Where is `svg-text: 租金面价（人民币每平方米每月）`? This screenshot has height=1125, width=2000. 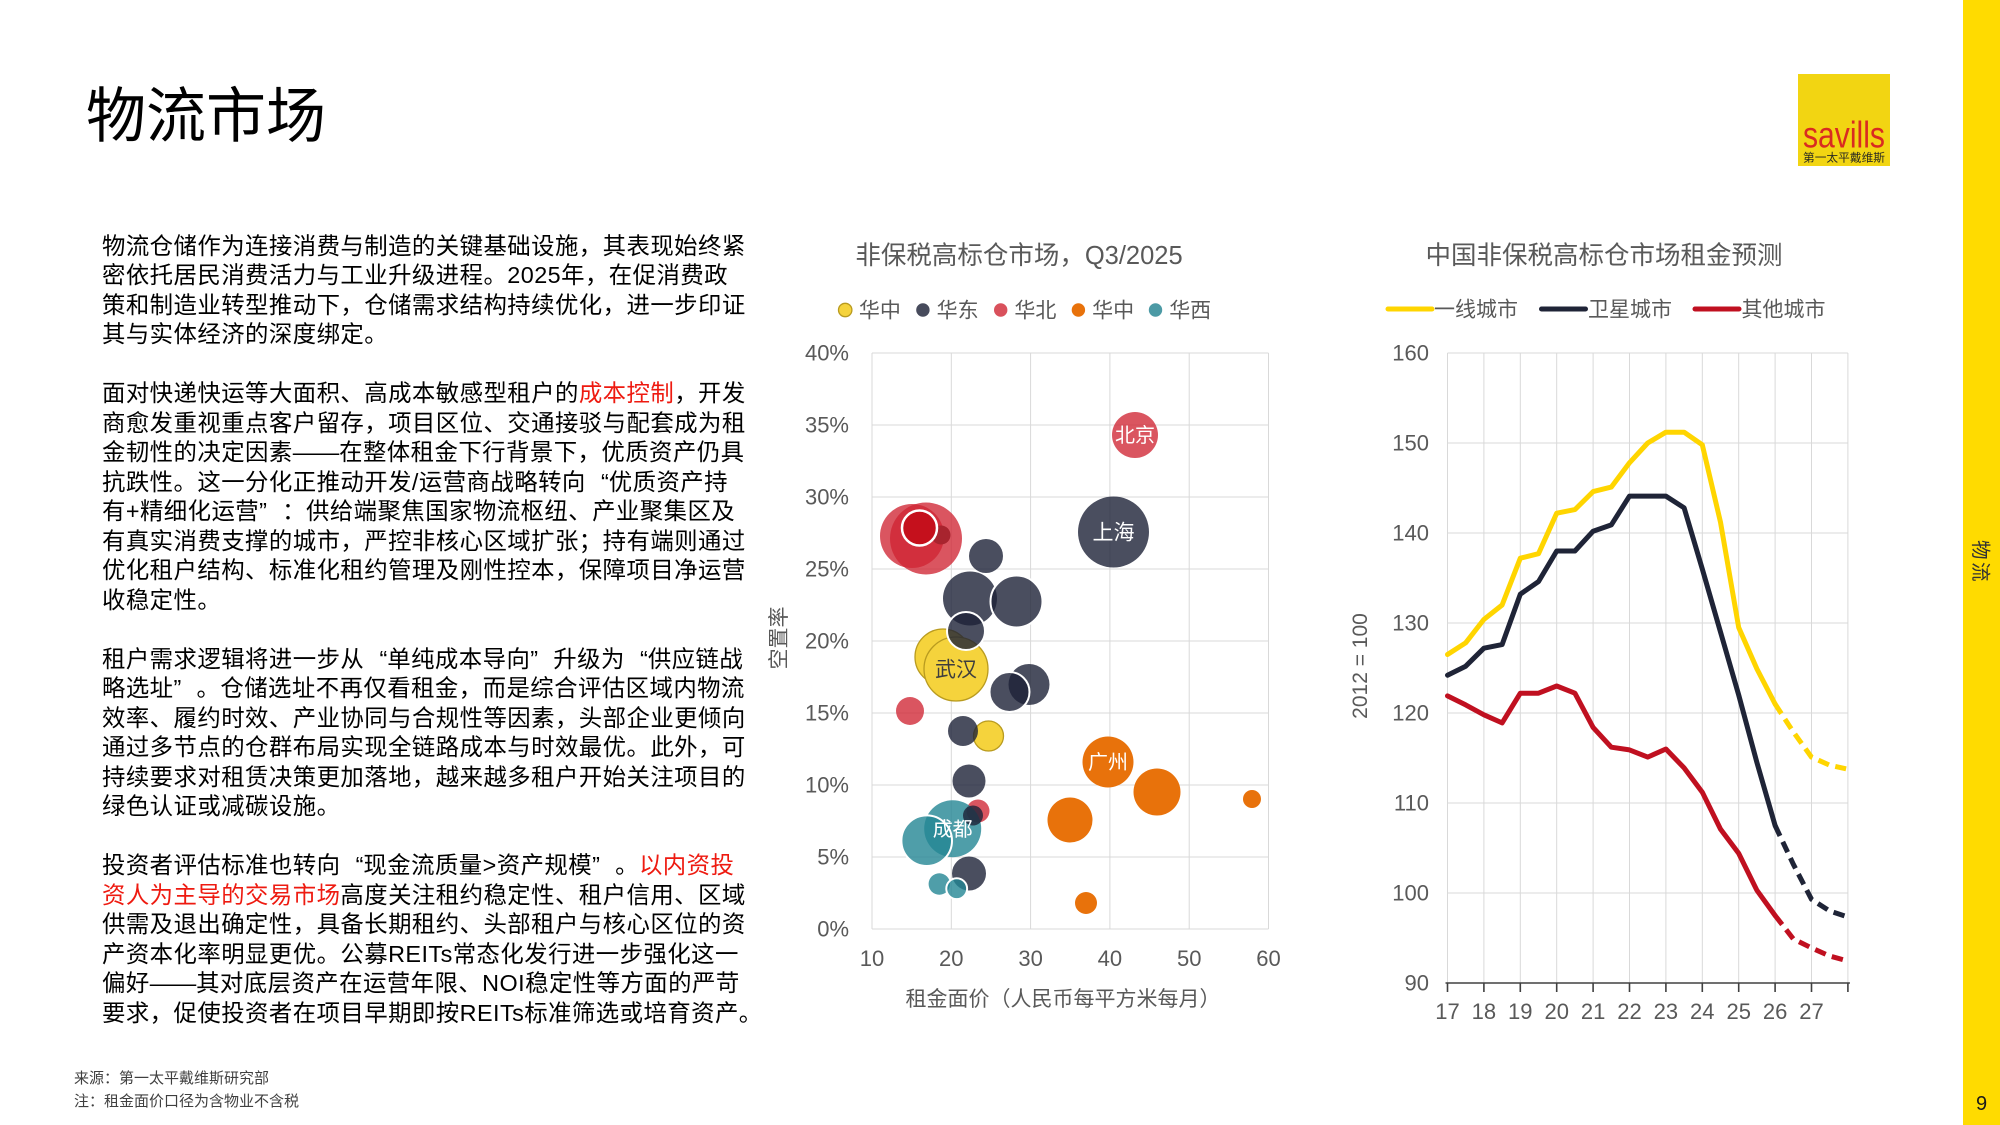 svg-text: 租金面价（人民币每平方米每月） is located at coordinates (1063, 999).